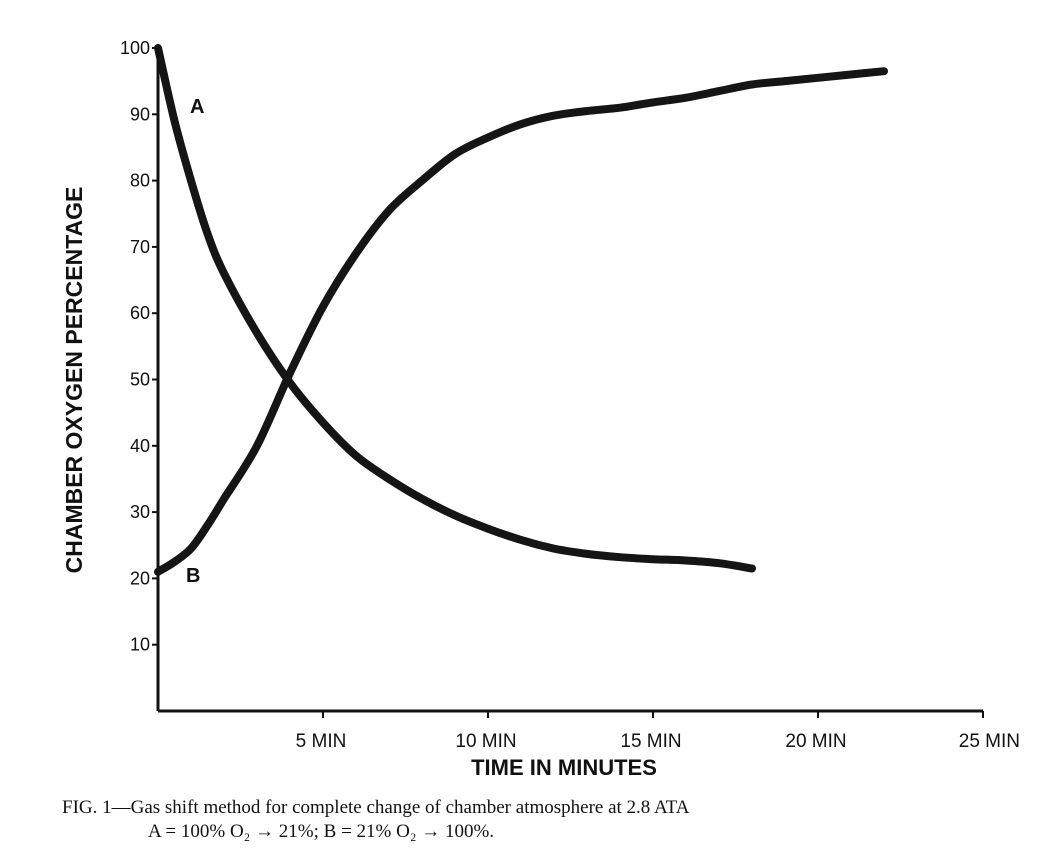  I want to click on y-tick-label-100: 100, so click(135, 48).